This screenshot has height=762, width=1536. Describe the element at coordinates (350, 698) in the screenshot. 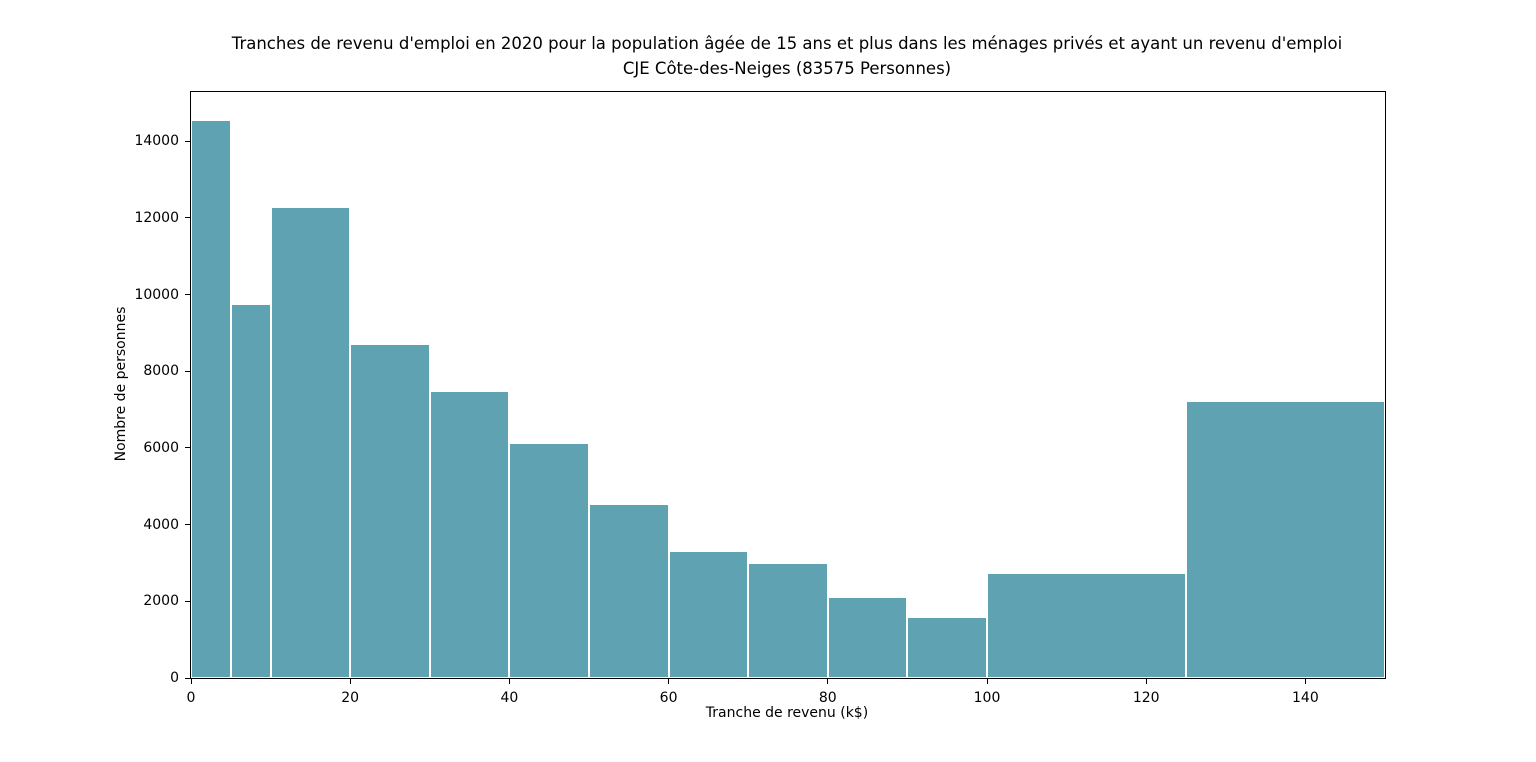

I see `x-axis-tick-label: 20` at that location.